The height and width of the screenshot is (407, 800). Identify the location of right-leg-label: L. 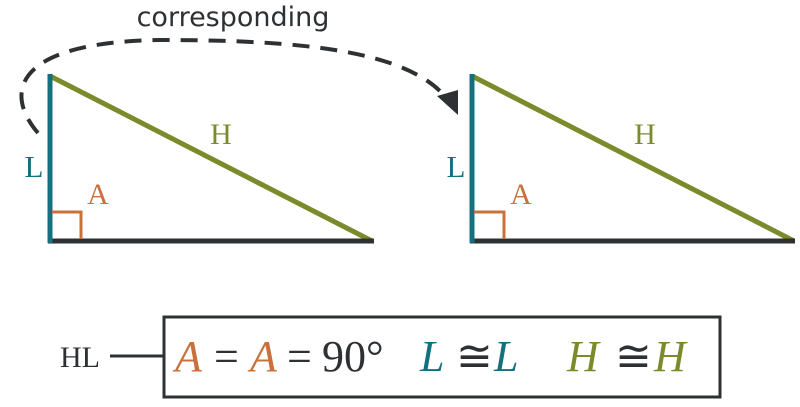
(456, 166).